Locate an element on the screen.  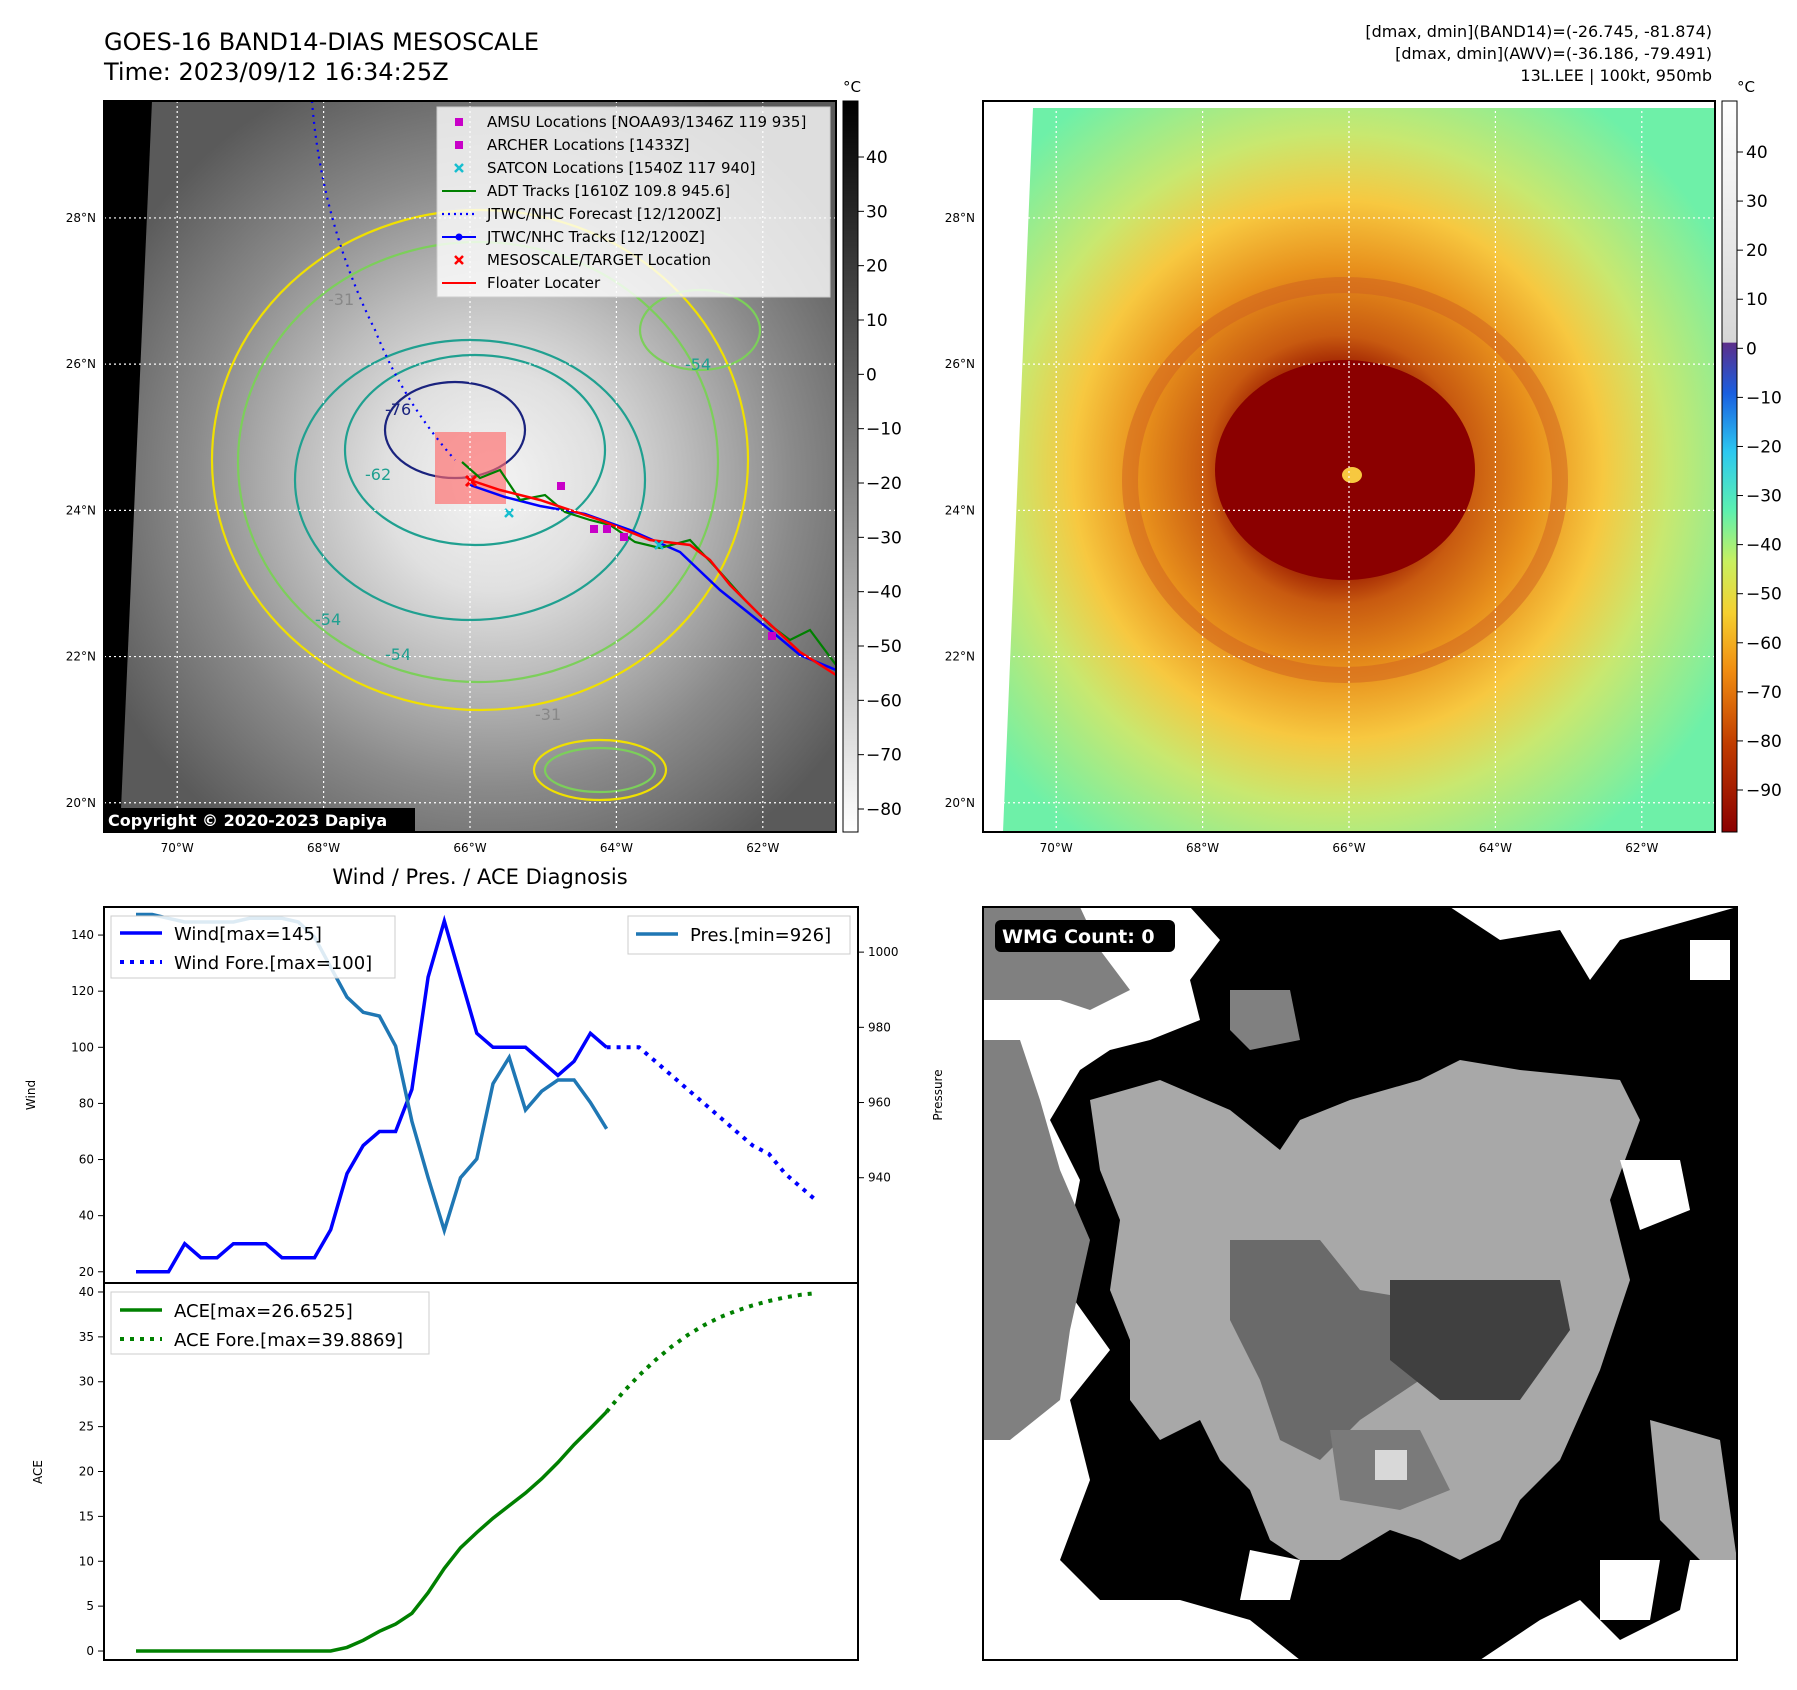
dvorak-lat-label: 24°N is located at coordinates (960, 510).